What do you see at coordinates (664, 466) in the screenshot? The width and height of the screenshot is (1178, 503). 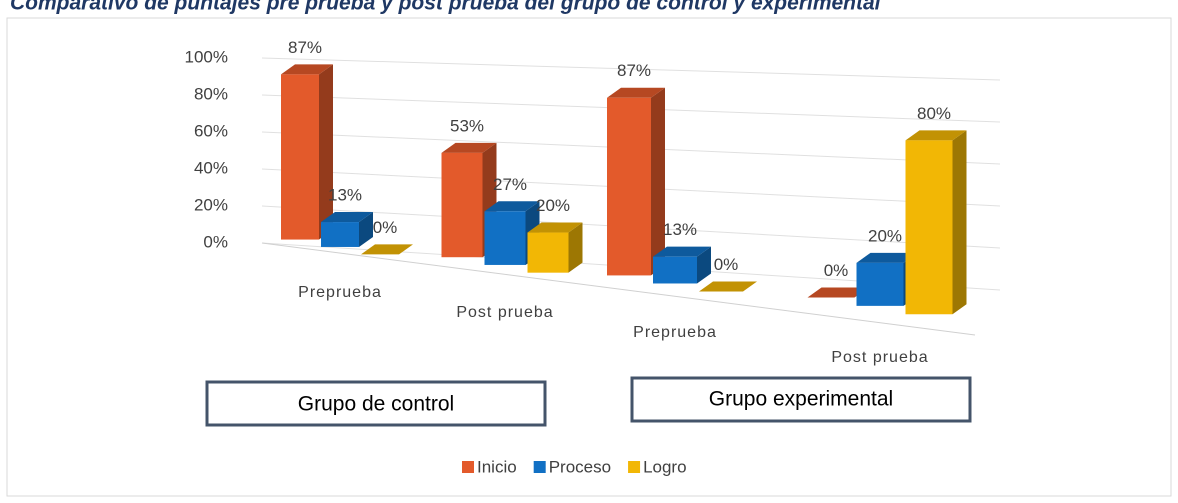 I see `legend-label: Logro` at bounding box center [664, 466].